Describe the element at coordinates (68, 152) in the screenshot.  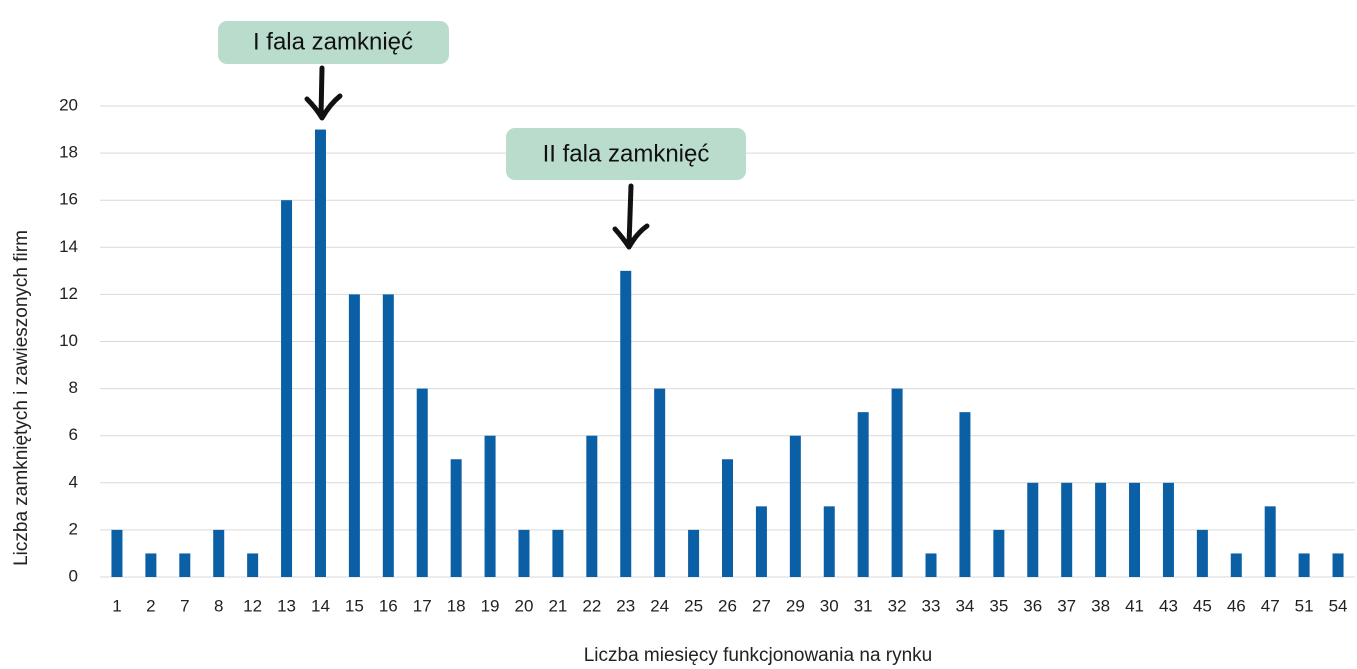
I see `y-tick-label: 18` at that location.